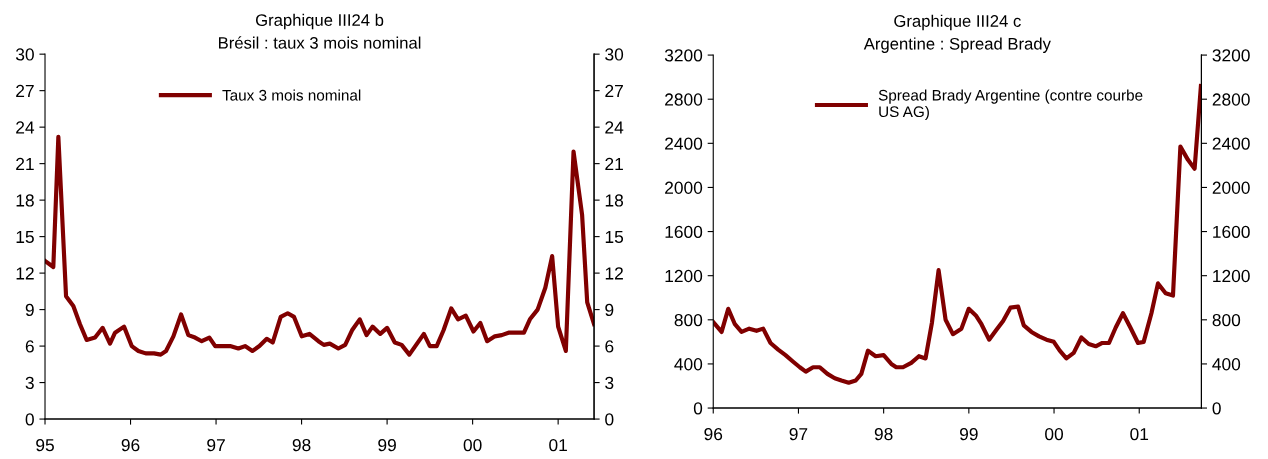 Image resolution: width=1268 pixels, height=459 pixels. I want to click on y2-tick-label: 3, so click(609, 383).